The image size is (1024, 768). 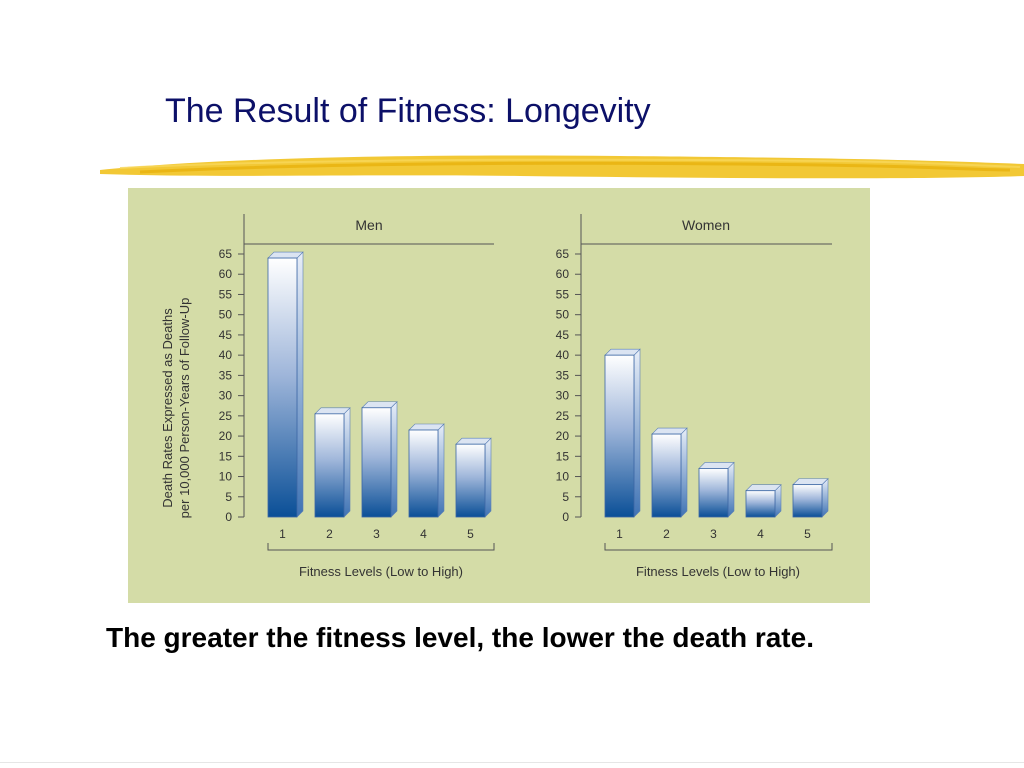 What do you see at coordinates (423, 534) in the screenshot?
I see `men-x-tick-label: 4` at bounding box center [423, 534].